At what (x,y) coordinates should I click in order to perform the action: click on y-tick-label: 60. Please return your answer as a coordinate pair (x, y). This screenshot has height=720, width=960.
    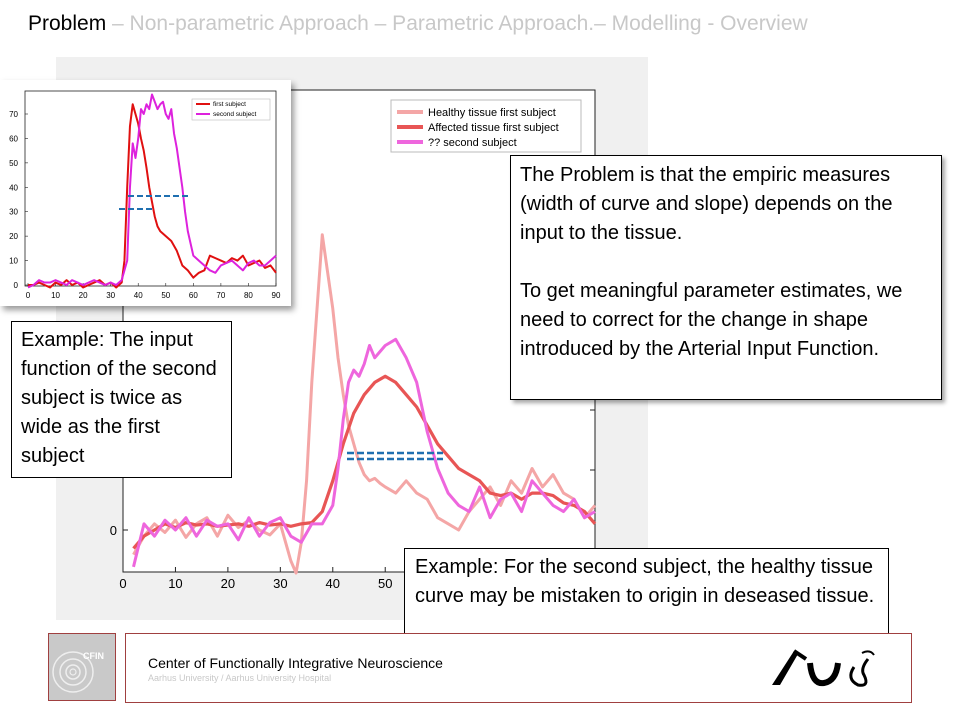
    Looking at the image, I should click on (13, 138).